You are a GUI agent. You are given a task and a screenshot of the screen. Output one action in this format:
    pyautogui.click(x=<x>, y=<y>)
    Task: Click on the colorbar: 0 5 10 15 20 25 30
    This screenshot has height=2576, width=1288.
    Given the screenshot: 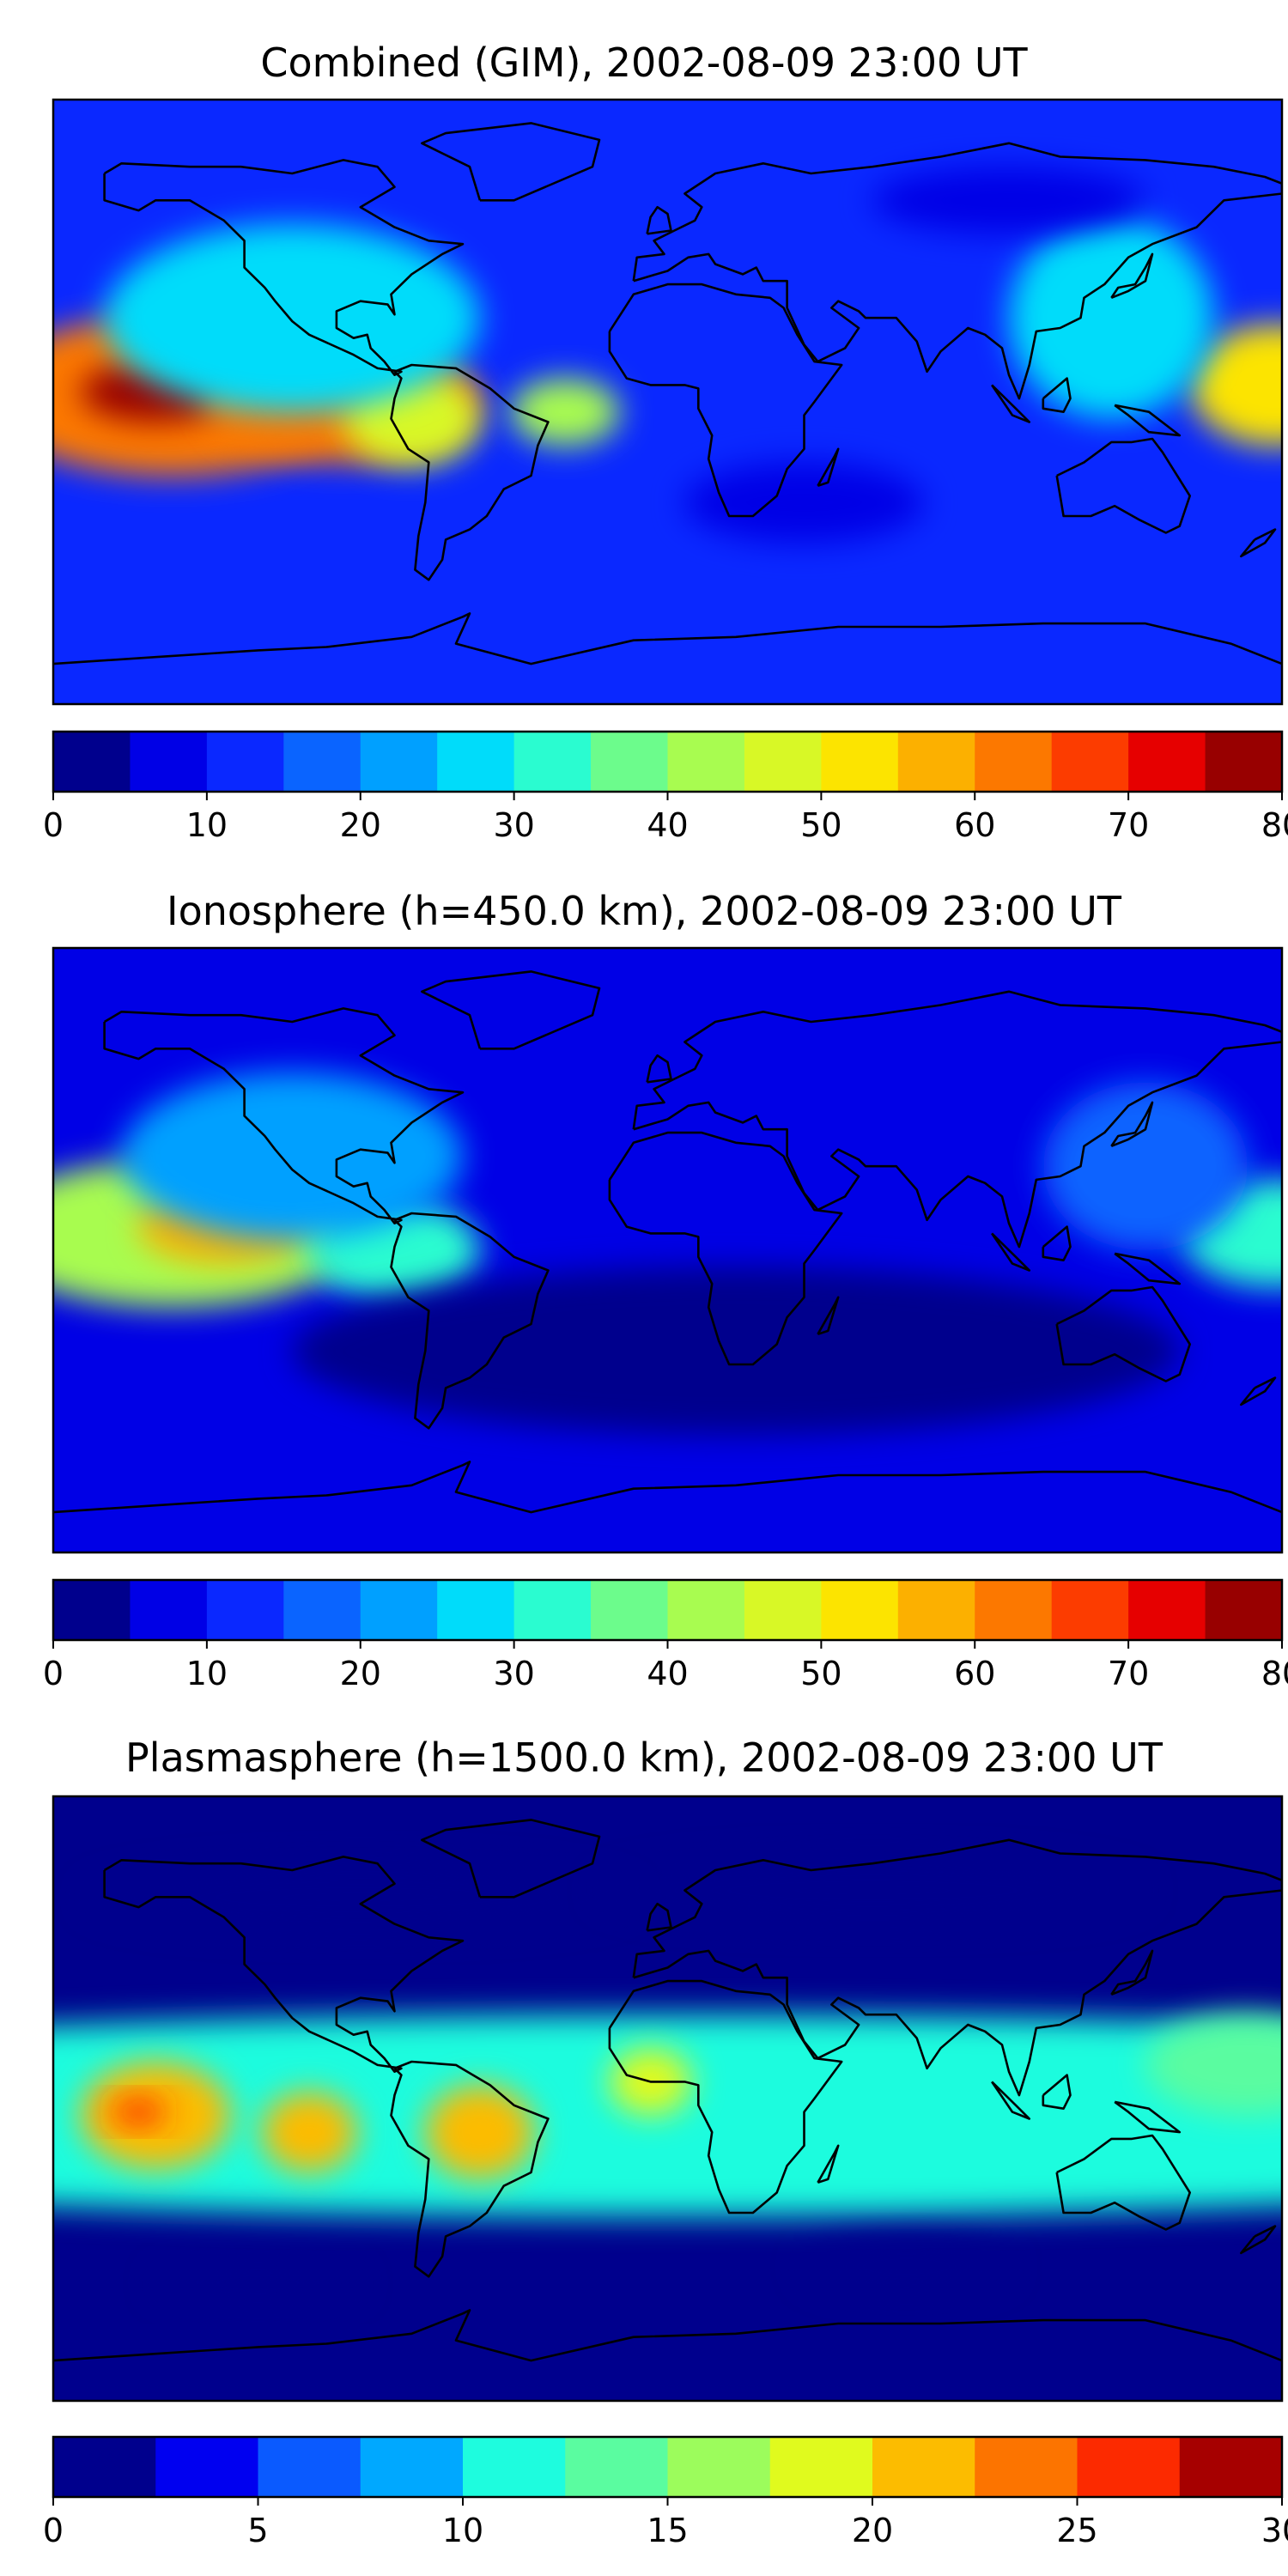 What is the action you would take?
    pyautogui.click(x=665, y=2492)
    